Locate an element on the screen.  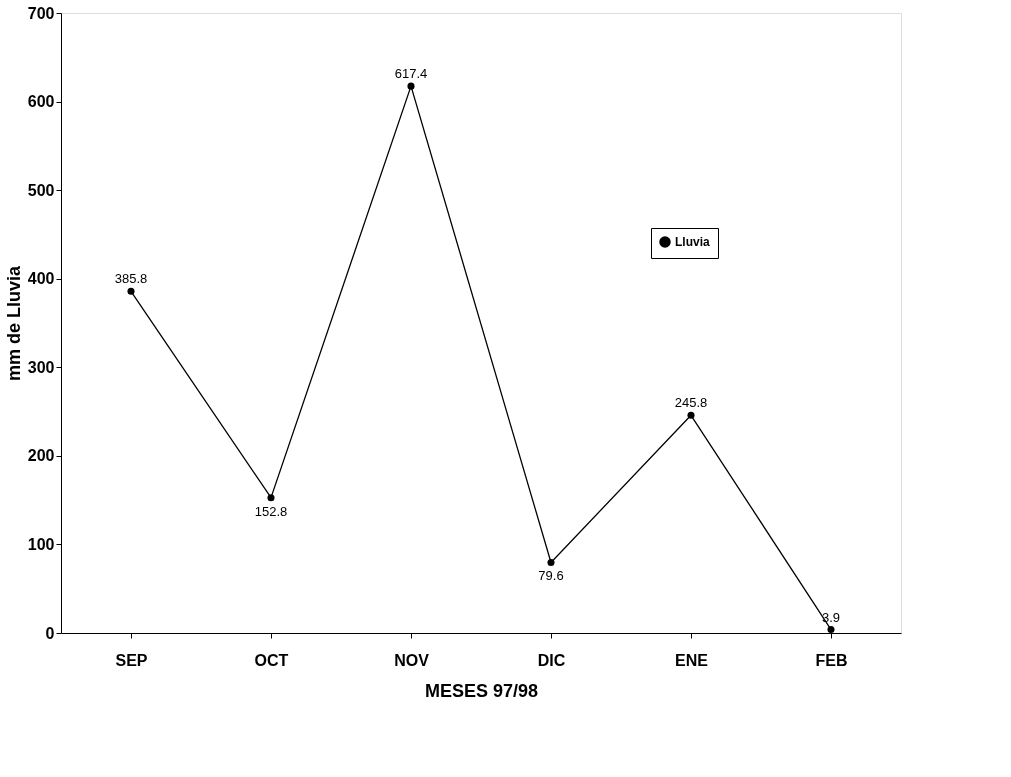
x-tick-label: ENE is located at coordinates (692, 660).